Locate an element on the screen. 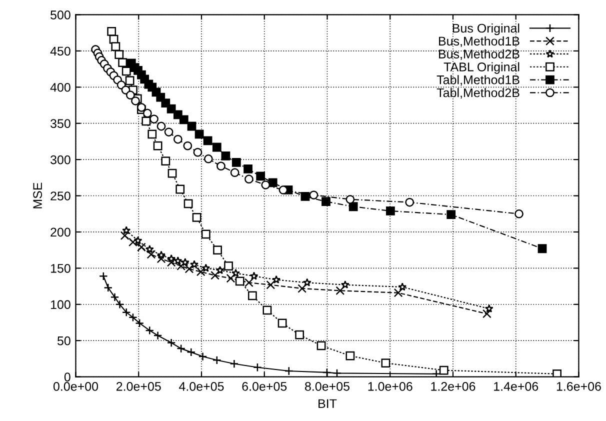 The height and width of the screenshot is (421, 606). y-tick-label: 450 is located at coordinates (60, 51).